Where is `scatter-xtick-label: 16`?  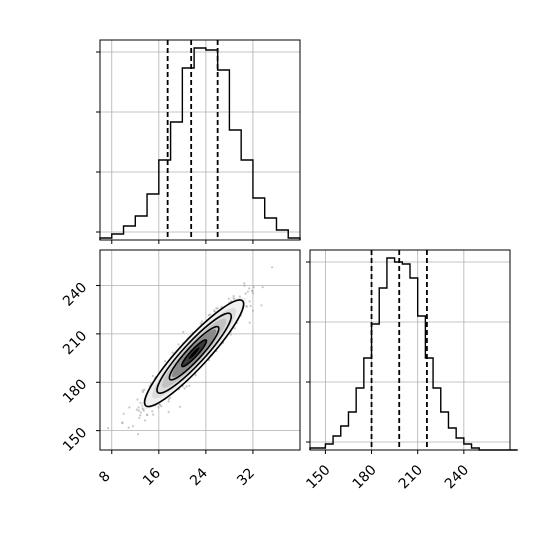
scatter-xtick-label: 16 is located at coordinates (152, 477).